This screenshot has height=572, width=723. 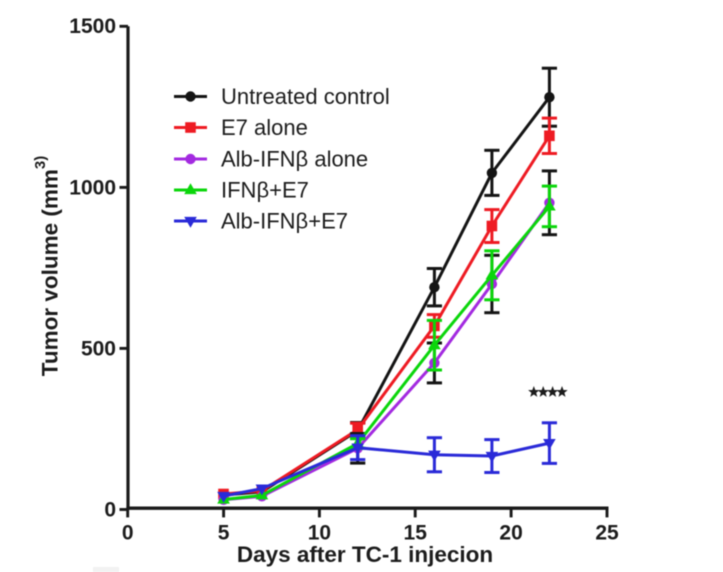 I want to click on svg-text: 10, so click(x=319, y=533).